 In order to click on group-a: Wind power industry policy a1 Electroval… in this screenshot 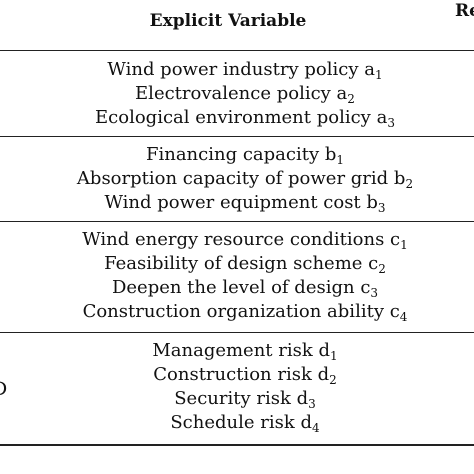, I will do `click(245, 94)`.